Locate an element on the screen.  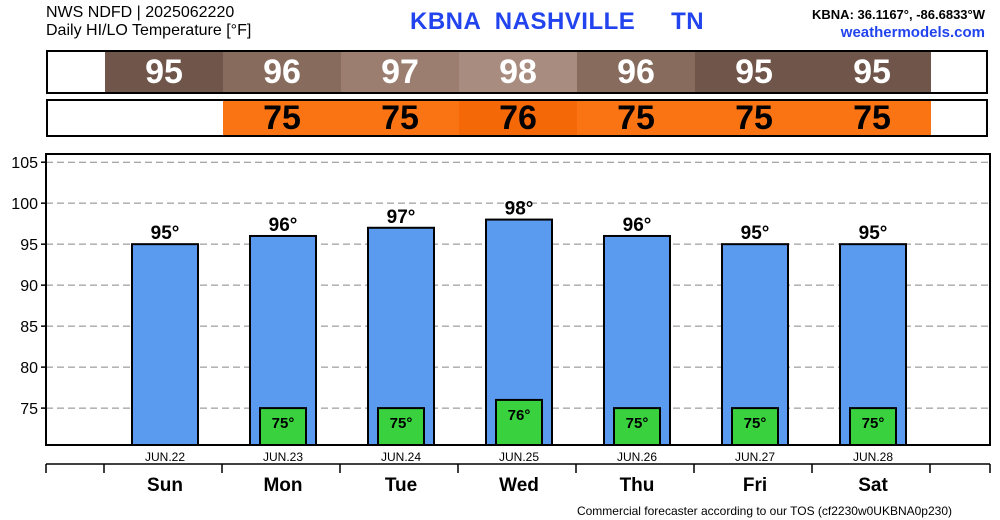
y-tick-label: 100 is located at coordinates (24, 204).